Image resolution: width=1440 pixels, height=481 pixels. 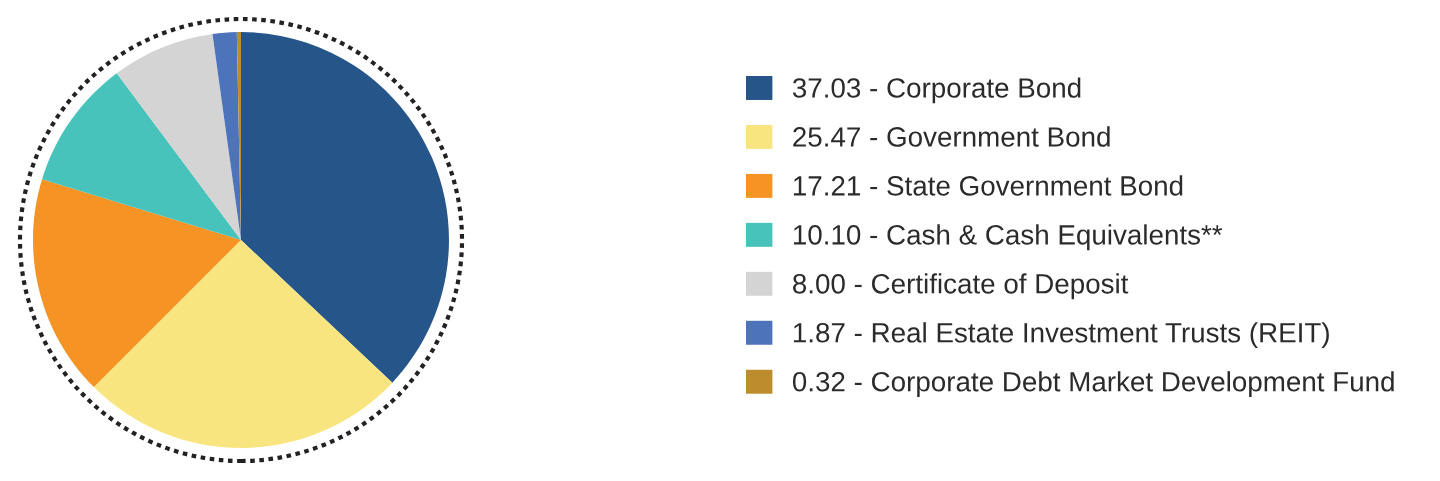 What do you see at coordinates (951, 136) in the screenshot?
I see `legend-label: 25.47 - Government Bond` at bounding box center [951, 136].